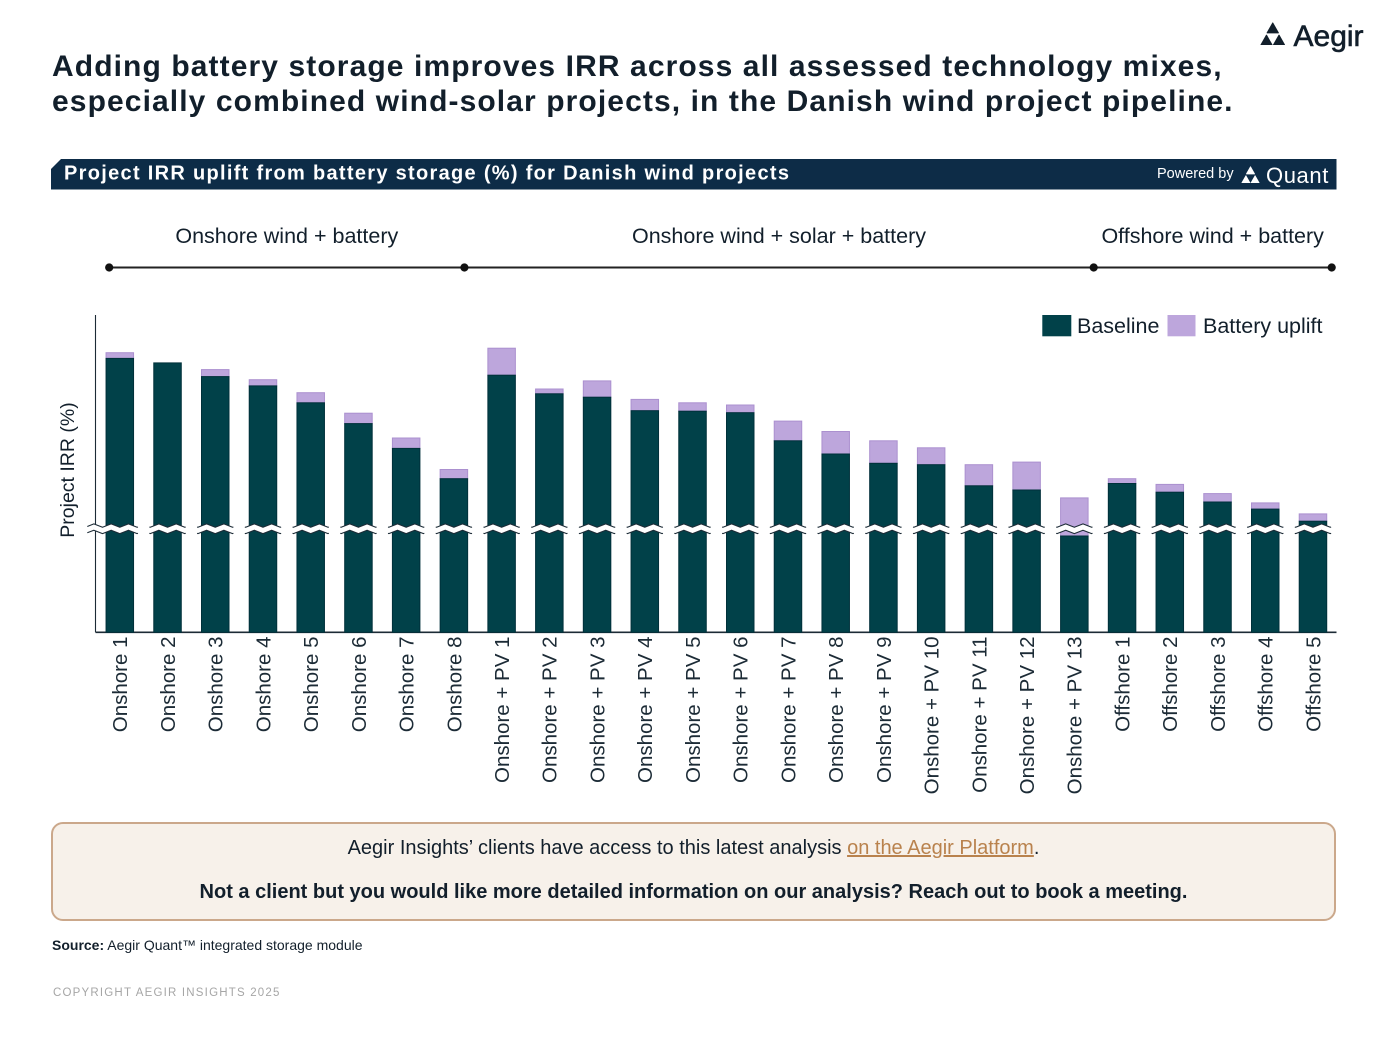 This screenshot has height=1040, width=1387. I want to click on svg-text: Onshore 4, so click(263, 685).